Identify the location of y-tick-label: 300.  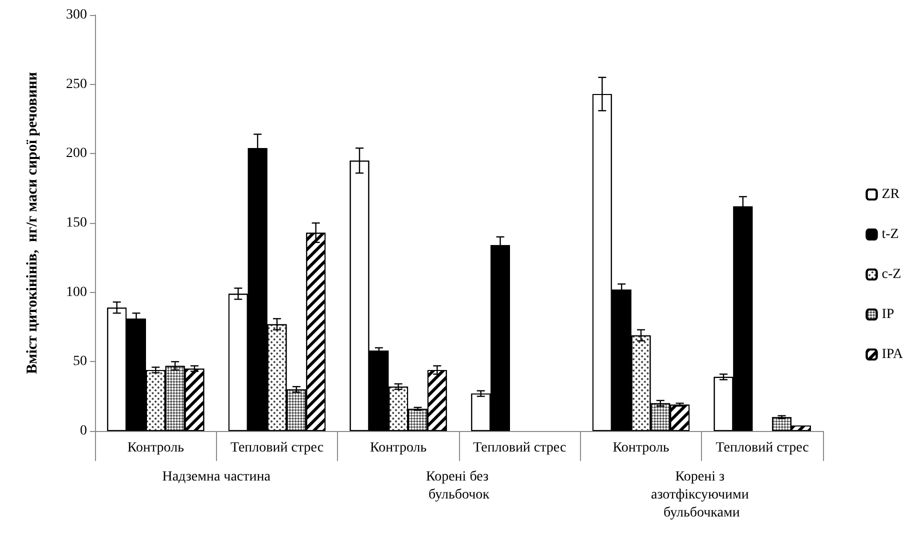
(76, 15).